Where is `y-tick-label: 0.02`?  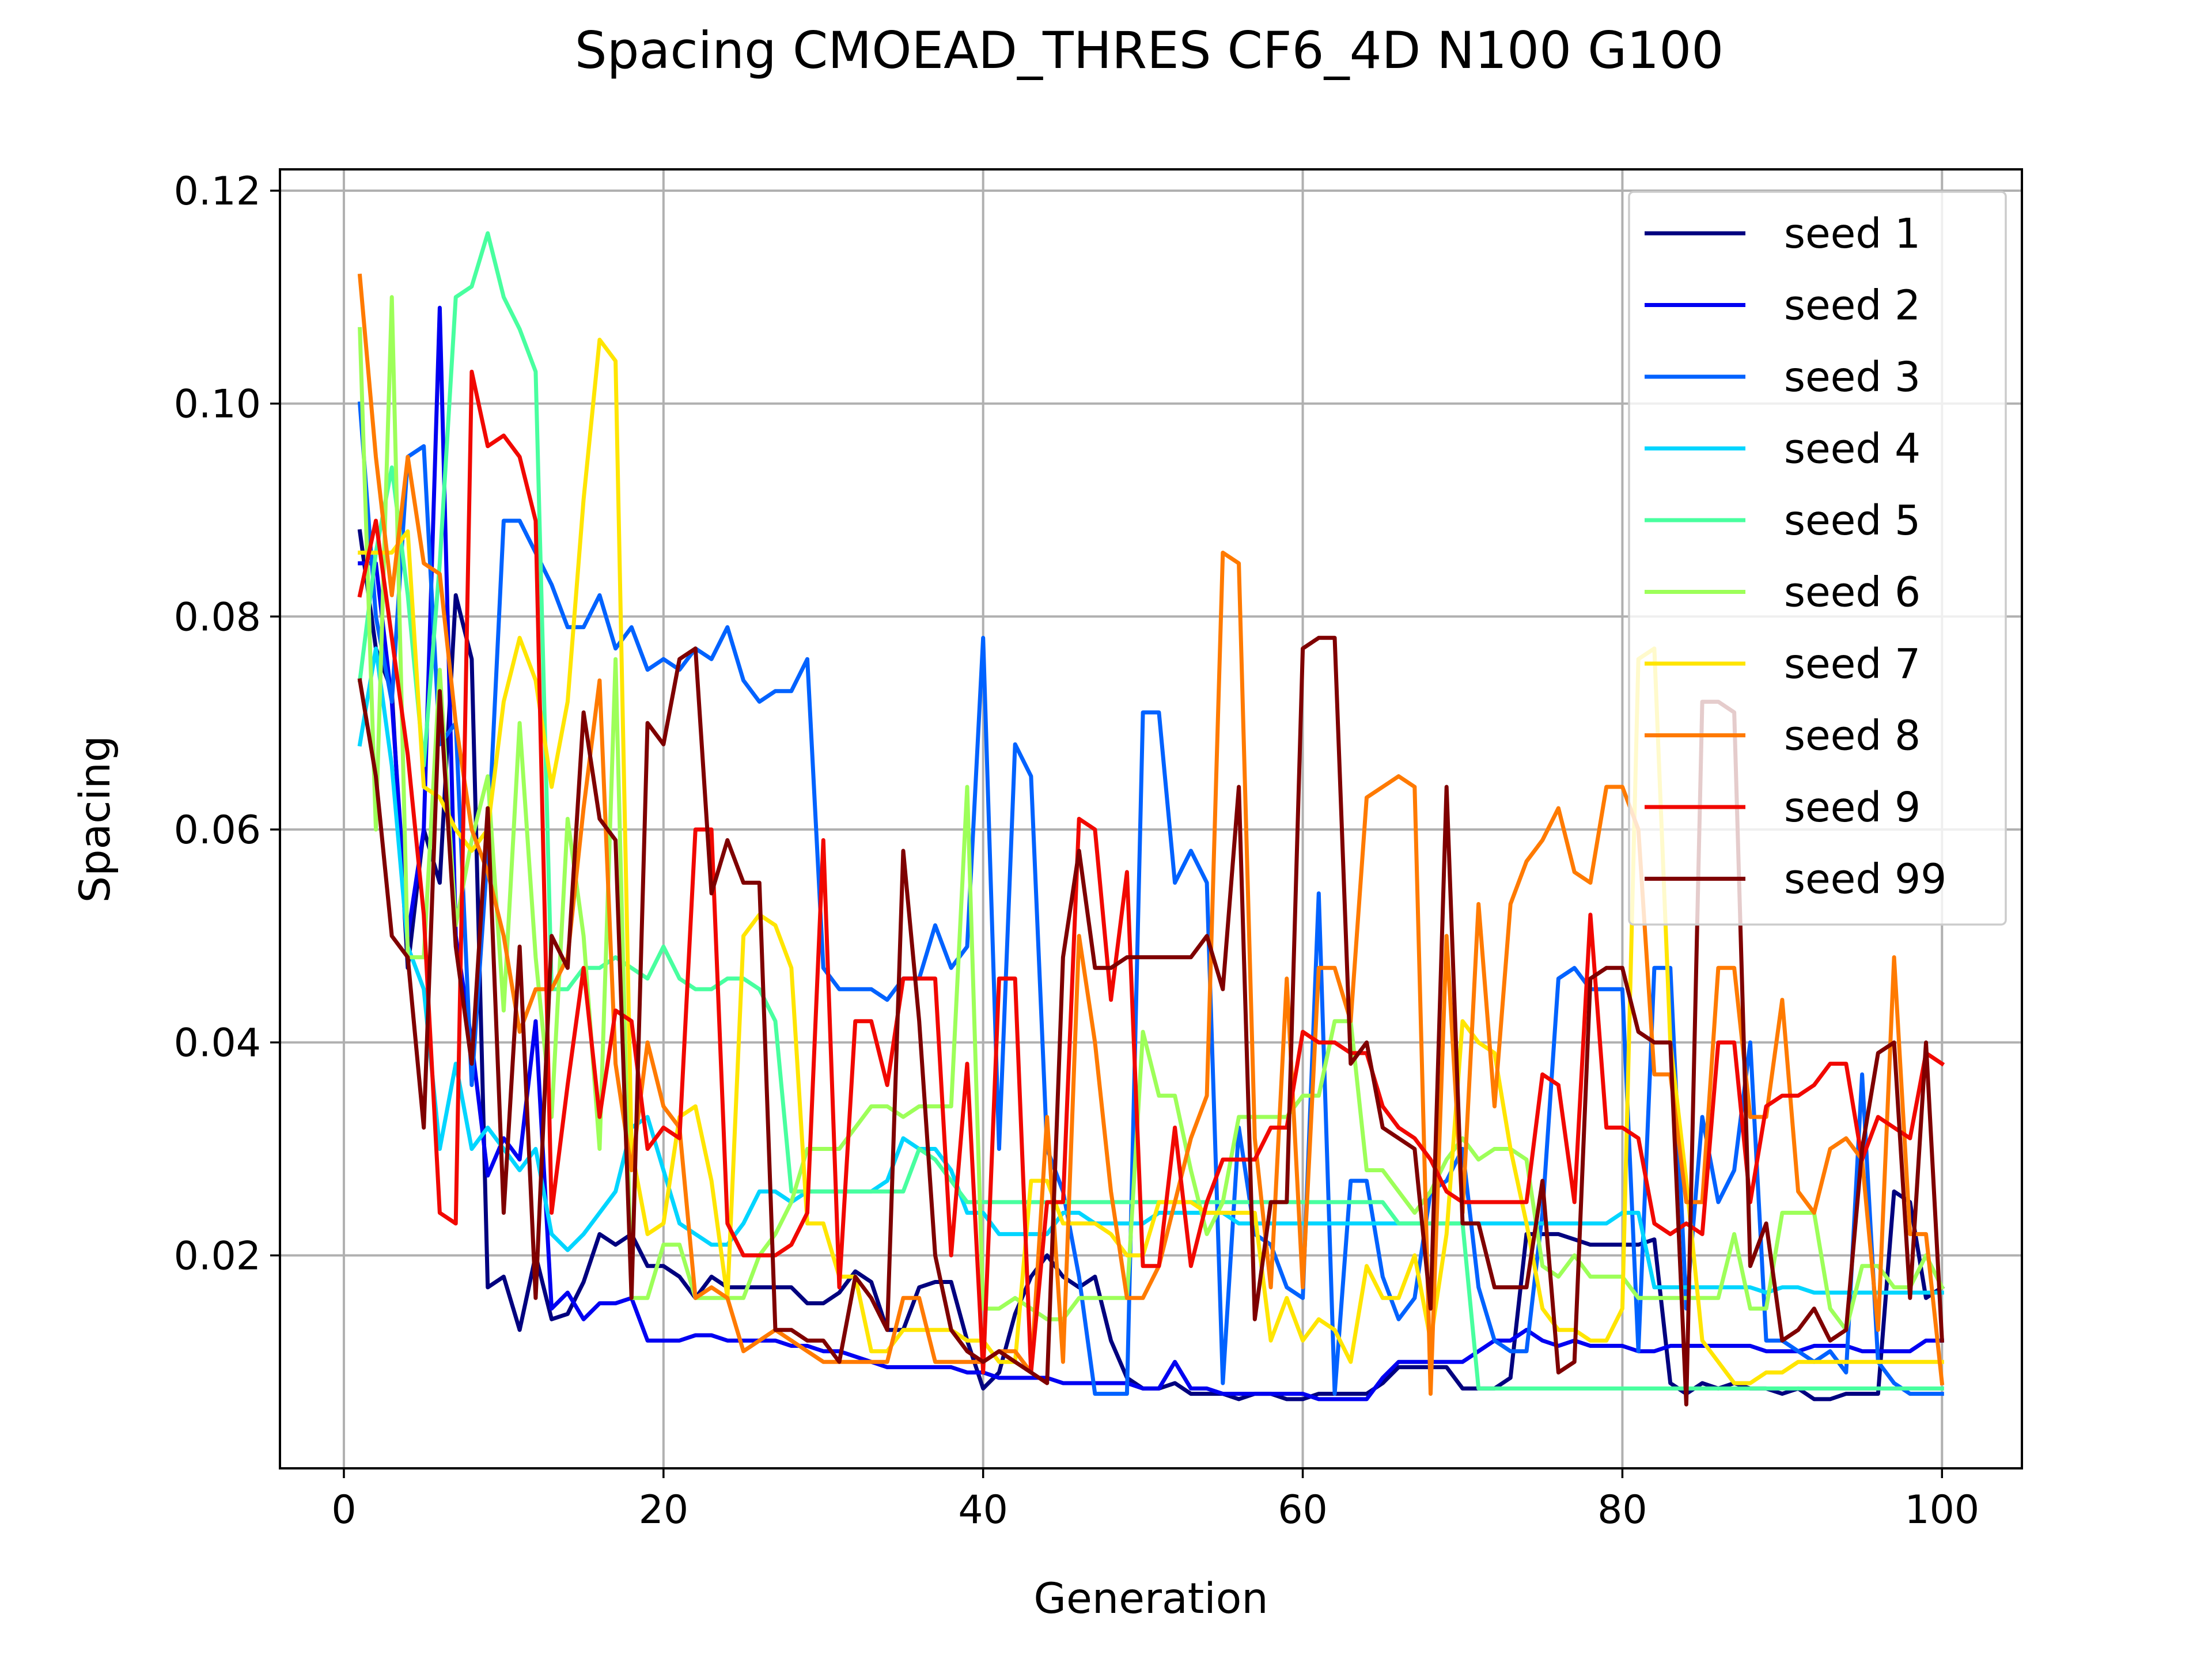 y-tick-label: 0.02 is located at coordinates (217, 1256).